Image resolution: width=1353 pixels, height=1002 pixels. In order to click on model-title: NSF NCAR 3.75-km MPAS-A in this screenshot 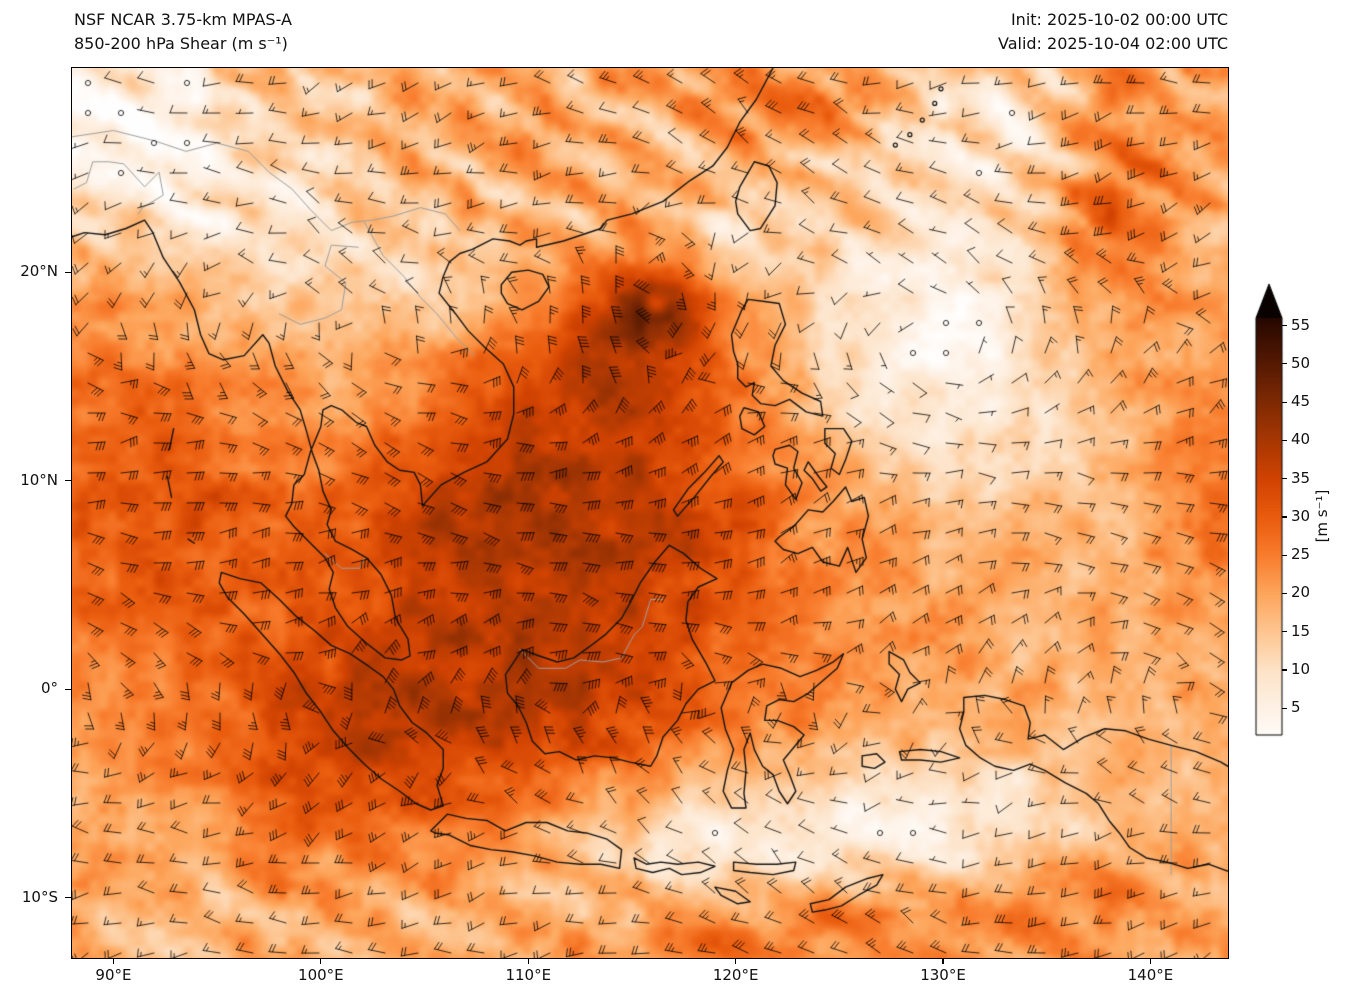, I will do `click(183, 19)`.